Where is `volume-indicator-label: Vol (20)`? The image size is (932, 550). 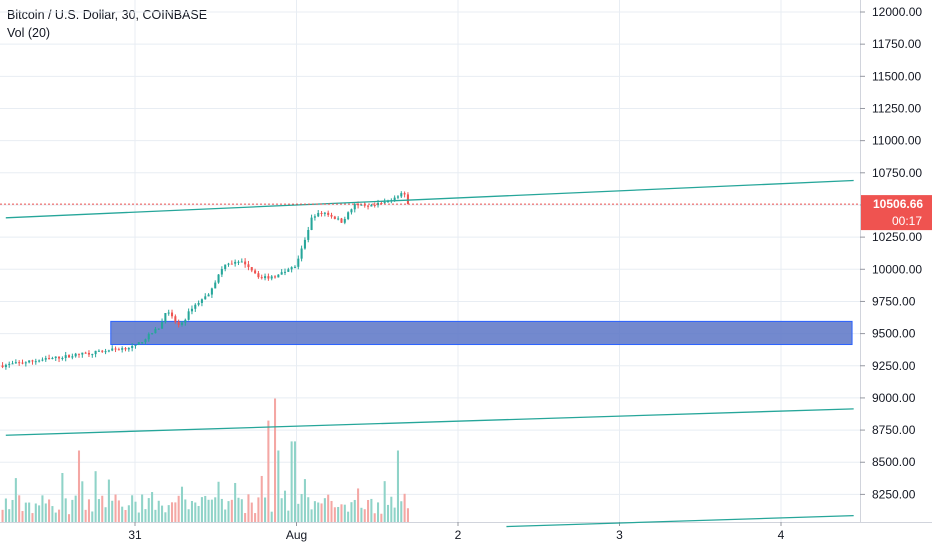
volume-indicator-label: Vol (20) is located at coordinates (29, 33).